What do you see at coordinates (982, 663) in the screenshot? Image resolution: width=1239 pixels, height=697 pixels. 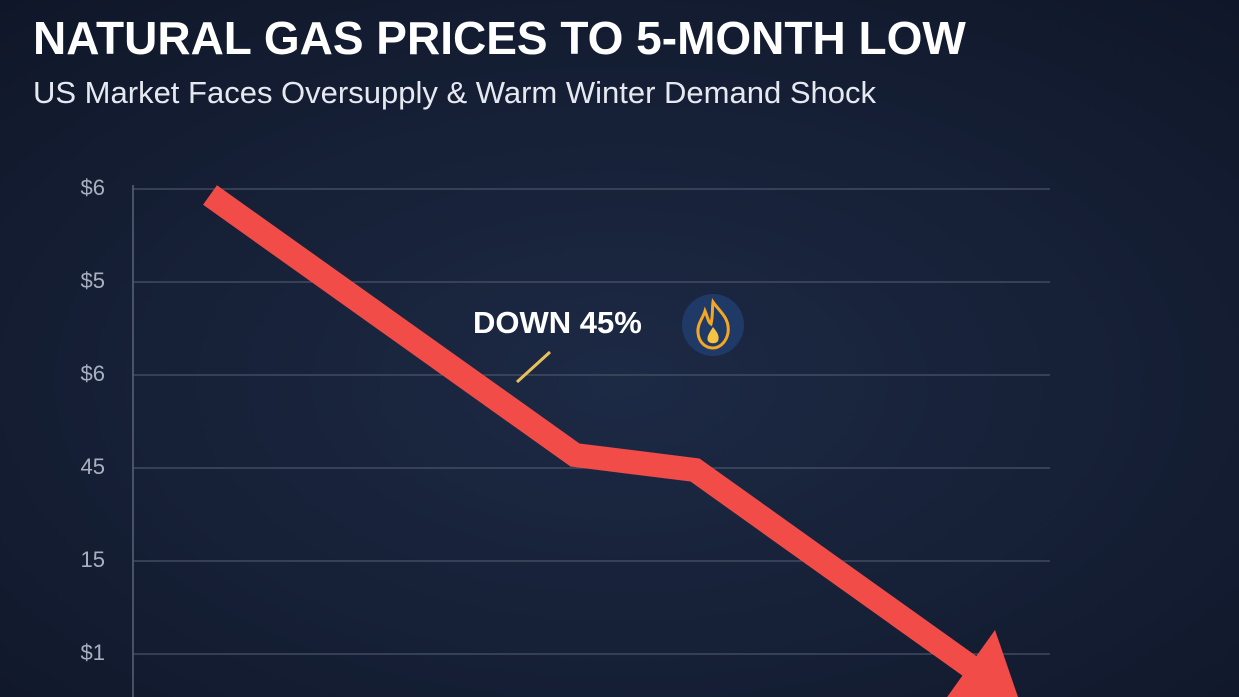 I see `arrow-head` at bounding box center [982, 663].